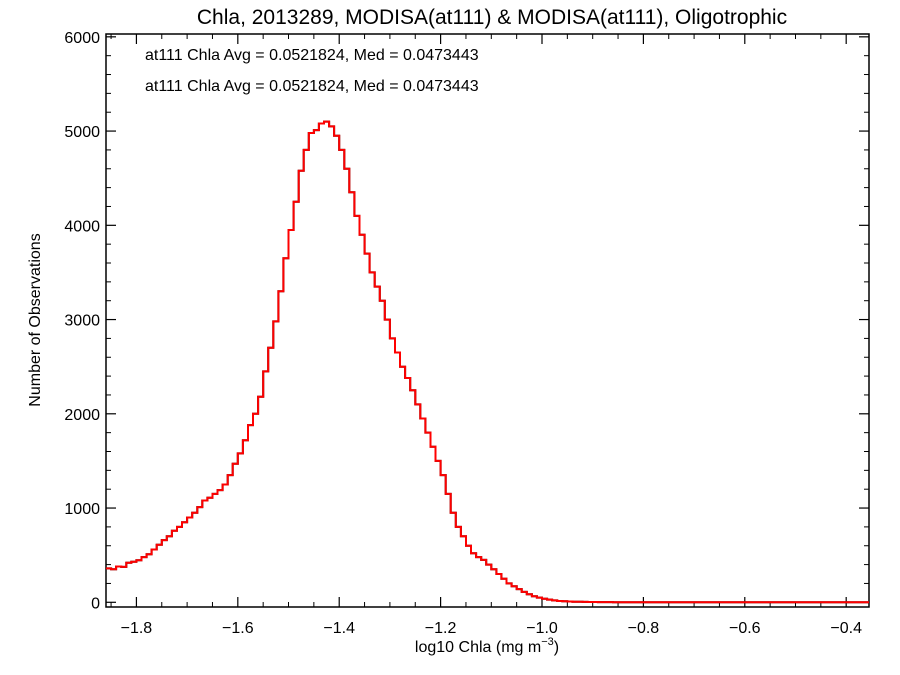 The width and height of the screenshot is (900, 675). What do you see at coordinates (82, 38) in the screenshot?
I see `y-tick-label: 6000` at bounding box center [82, 38].